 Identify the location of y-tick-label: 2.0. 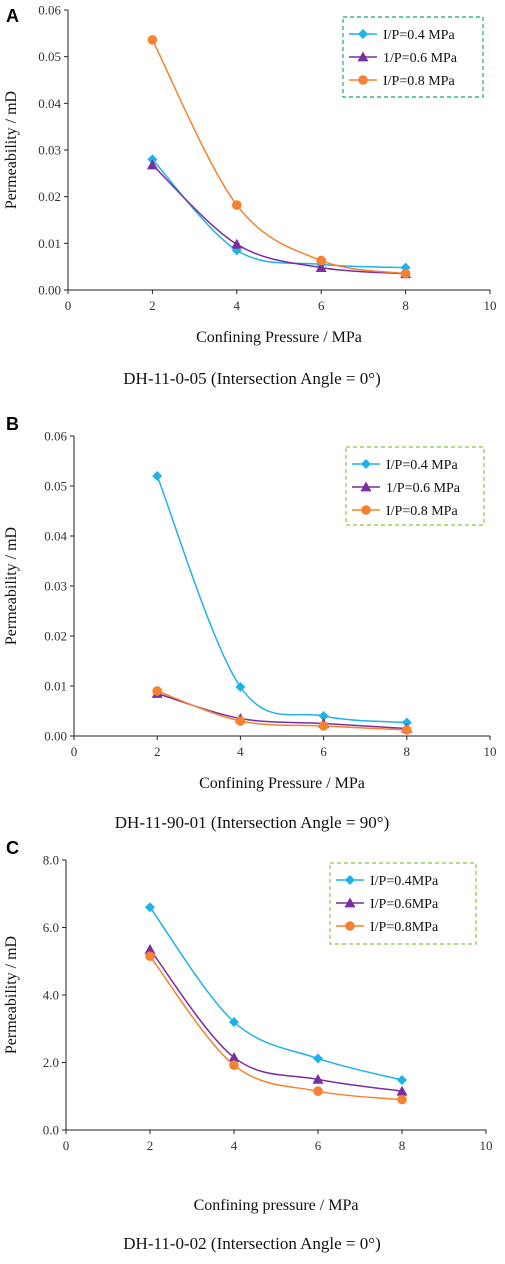
(51, 1062).